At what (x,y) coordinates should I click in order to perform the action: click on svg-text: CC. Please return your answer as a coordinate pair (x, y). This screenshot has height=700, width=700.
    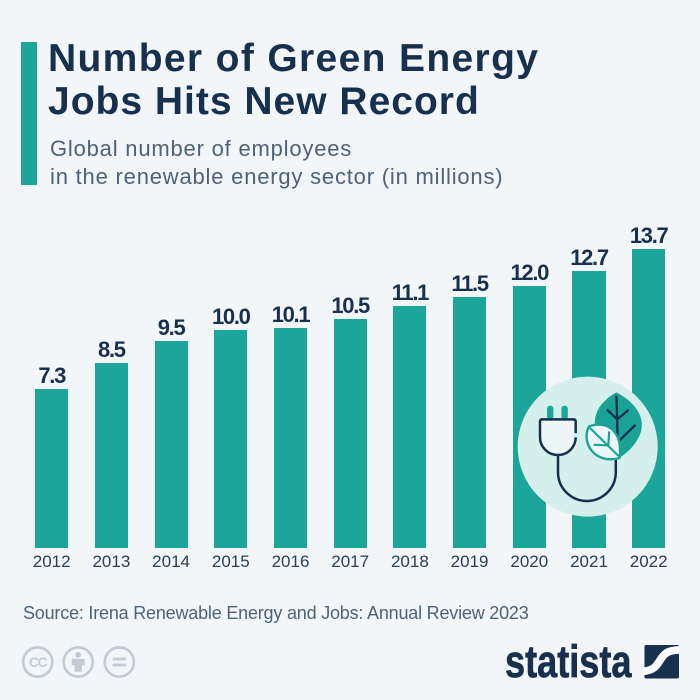
    Looking at the image, I should click on (38, 662).